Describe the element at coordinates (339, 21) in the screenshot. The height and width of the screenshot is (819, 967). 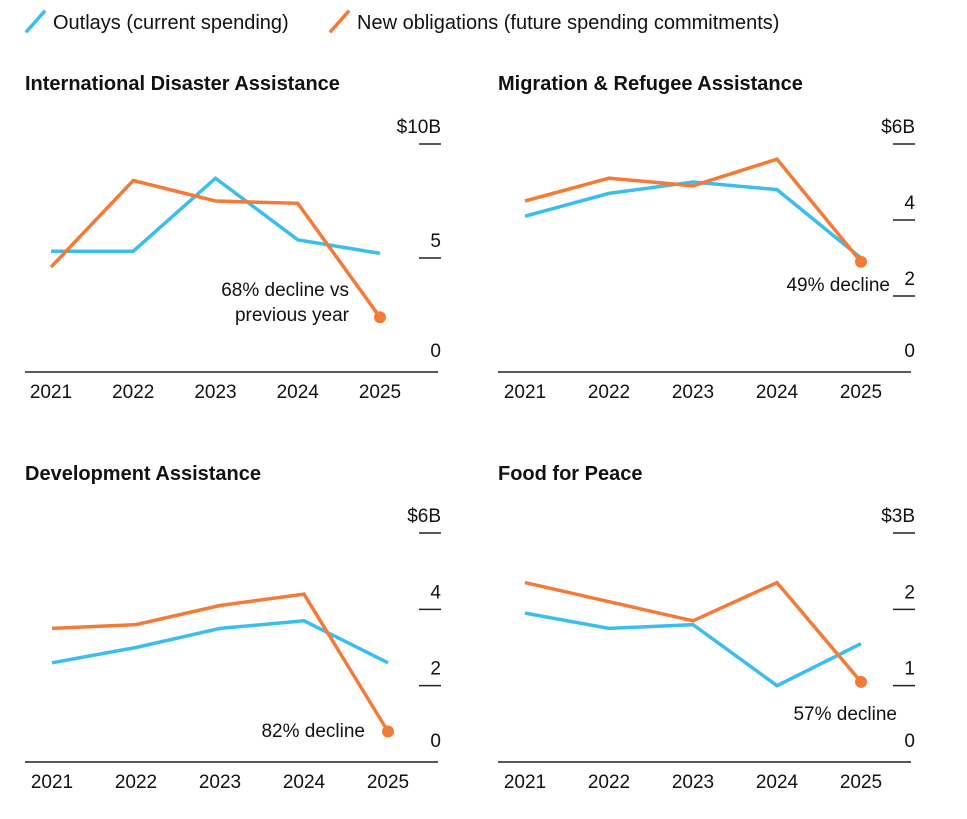
I see `legend-swatch-new-obligations` at that location.